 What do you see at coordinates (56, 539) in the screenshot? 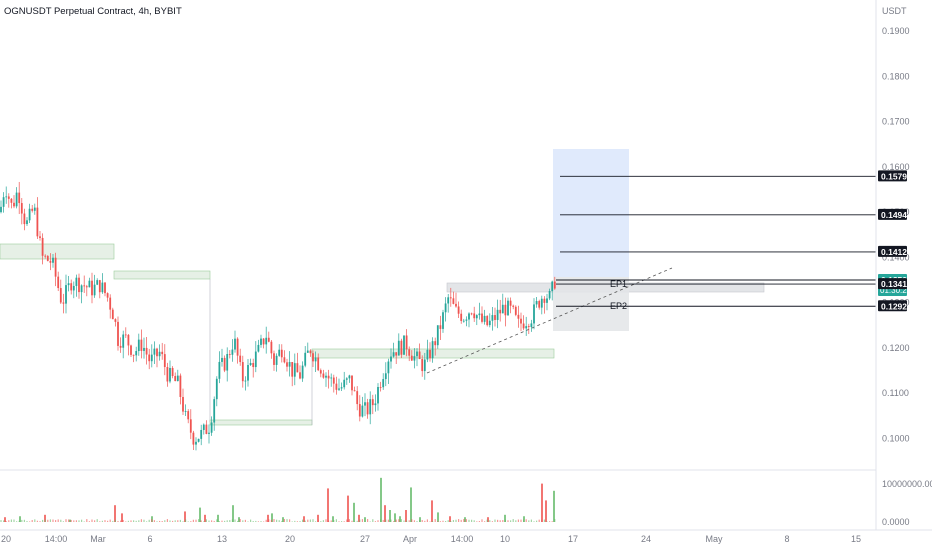
I see `time-tick: 14:00` at bounding box center [56, 539].